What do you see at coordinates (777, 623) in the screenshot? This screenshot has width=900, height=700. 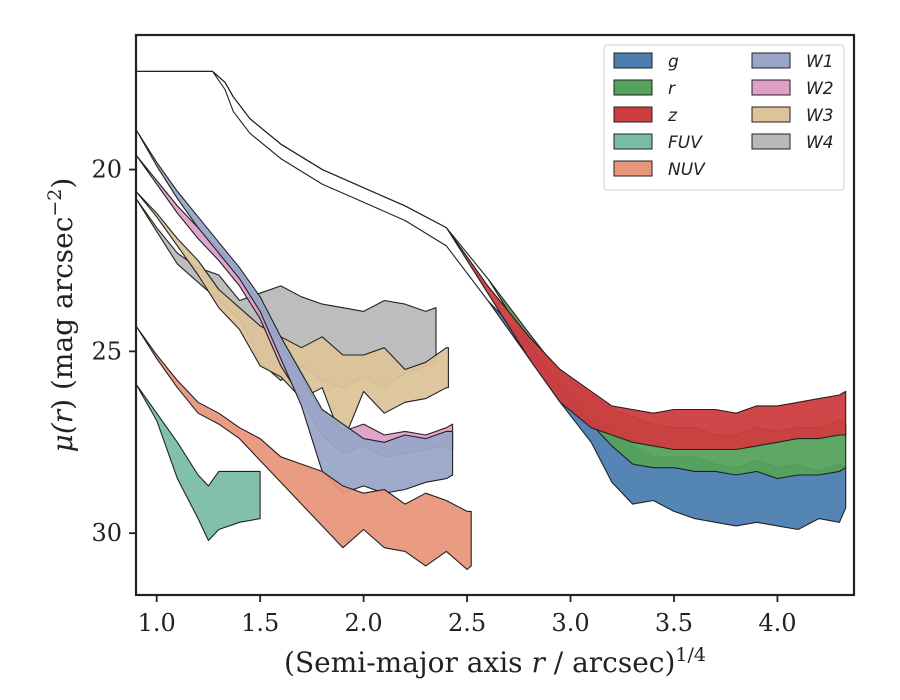 I see `x-tick-label: 4.0` at bounding box center [777, 623].